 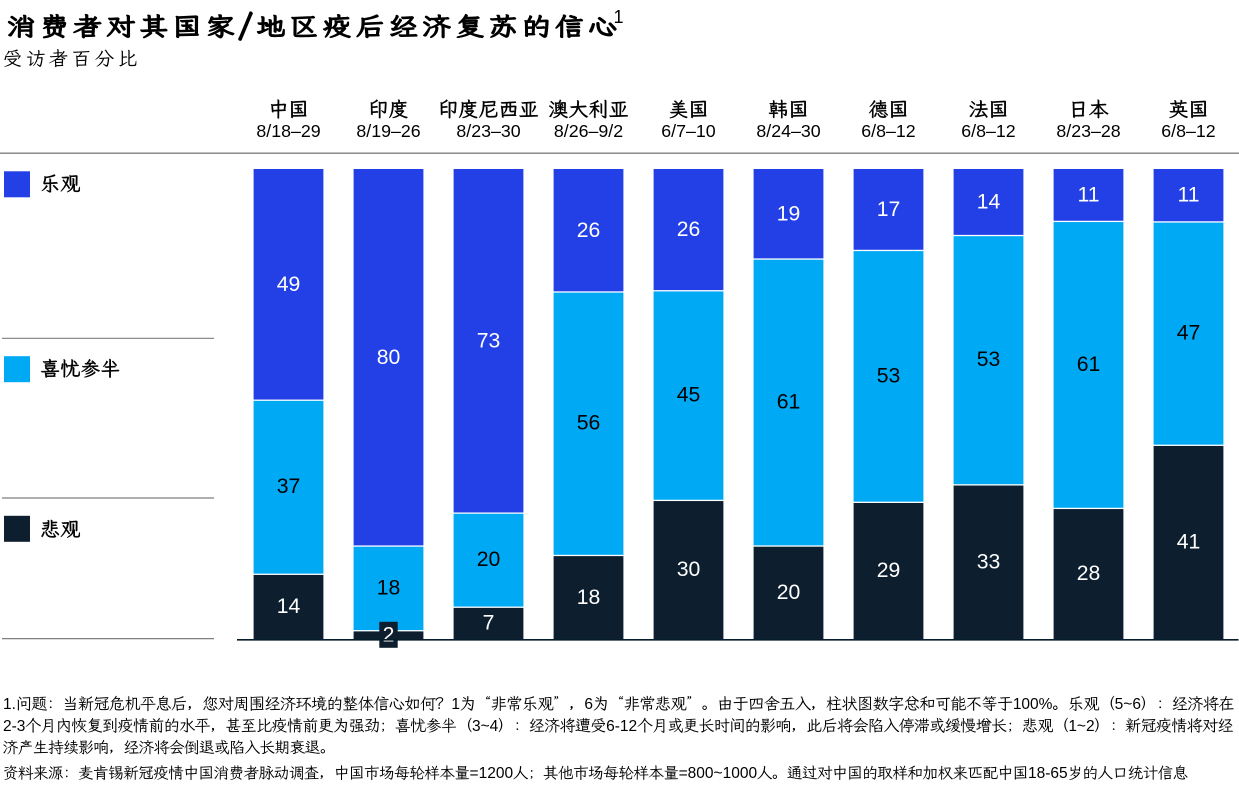 What do you see at coordinates (689, 569) in the screenshot?
I see `svg-text: 30` at bounding box center [689, 569].